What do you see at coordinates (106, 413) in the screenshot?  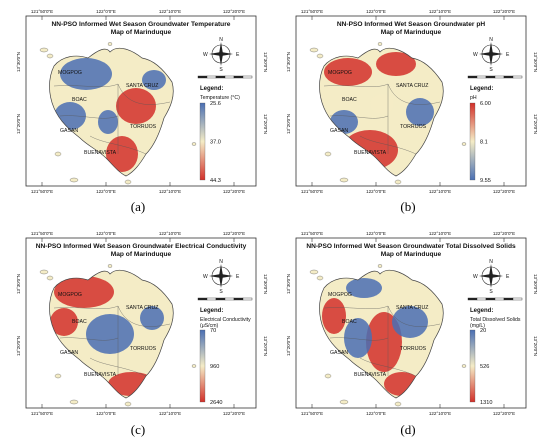 I see `longitude-label-bottom: 122°0'0"E` at bounding box center [106, 413].